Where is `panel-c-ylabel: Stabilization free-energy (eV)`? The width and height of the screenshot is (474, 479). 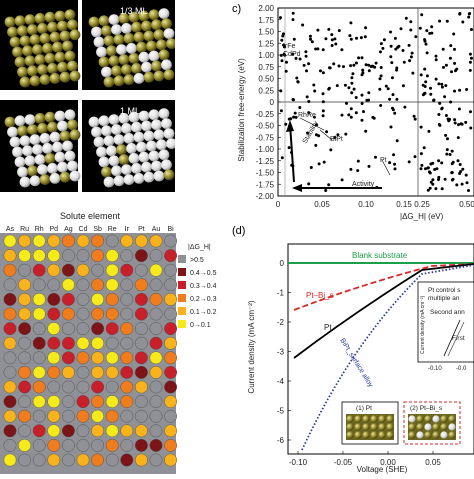 panel-c-ylabel: Stabilization free-energy (eV) is located at coordinates (241, 110).